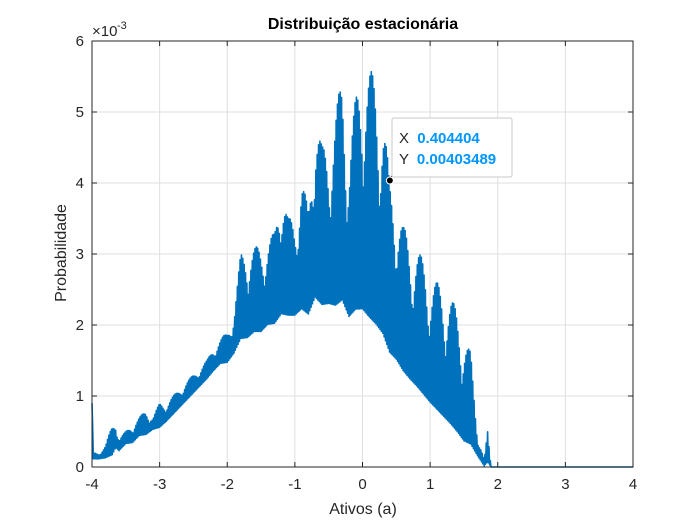 The image size is (700, 525). What do you see at coordinates (456, 159) in the screenshot?
I see `data-tip-y-value: 0.00403489` at bounding box center [456, 159].